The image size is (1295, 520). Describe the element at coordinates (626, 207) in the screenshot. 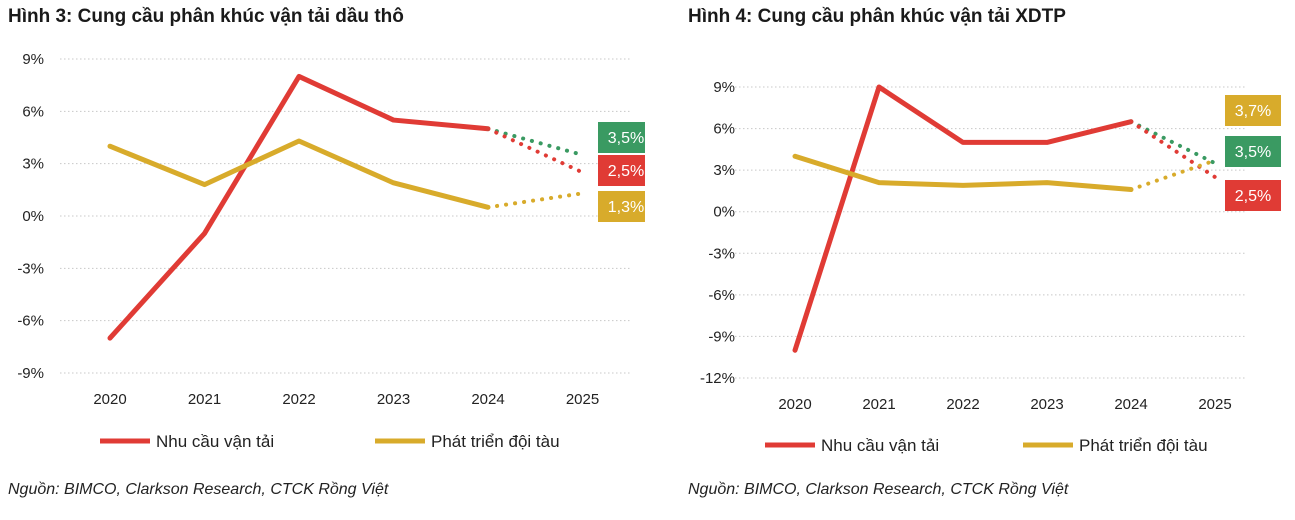

I see `value-label: 1,3%` at that location.